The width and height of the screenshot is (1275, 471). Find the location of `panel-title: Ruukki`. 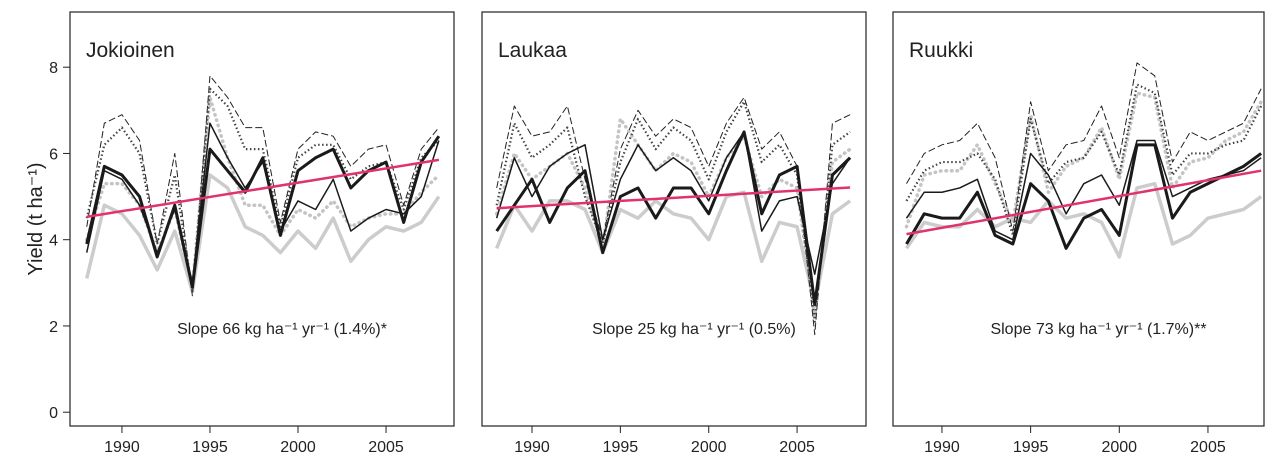

panel-title: Ruukki is located at coordinates (941, 50).